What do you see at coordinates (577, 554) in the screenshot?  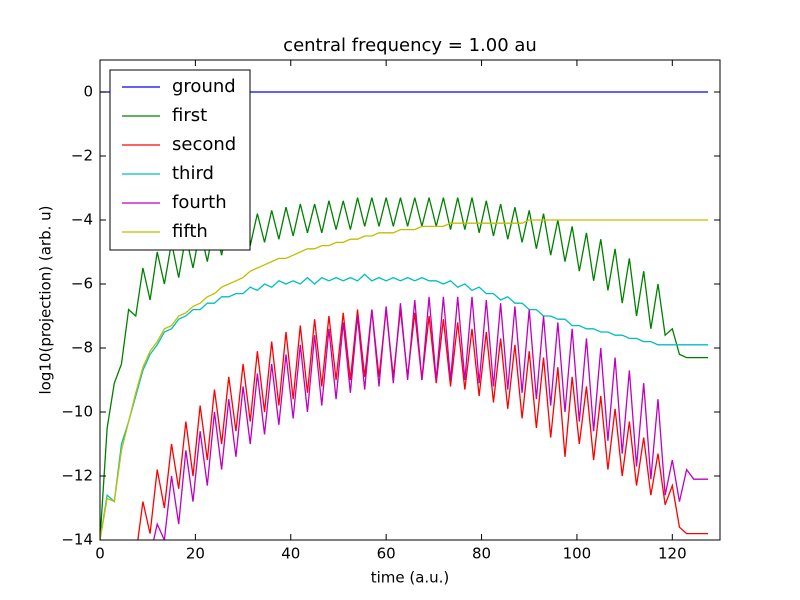 I see `x-tick-label: 100` at bounding box center [577, 554].